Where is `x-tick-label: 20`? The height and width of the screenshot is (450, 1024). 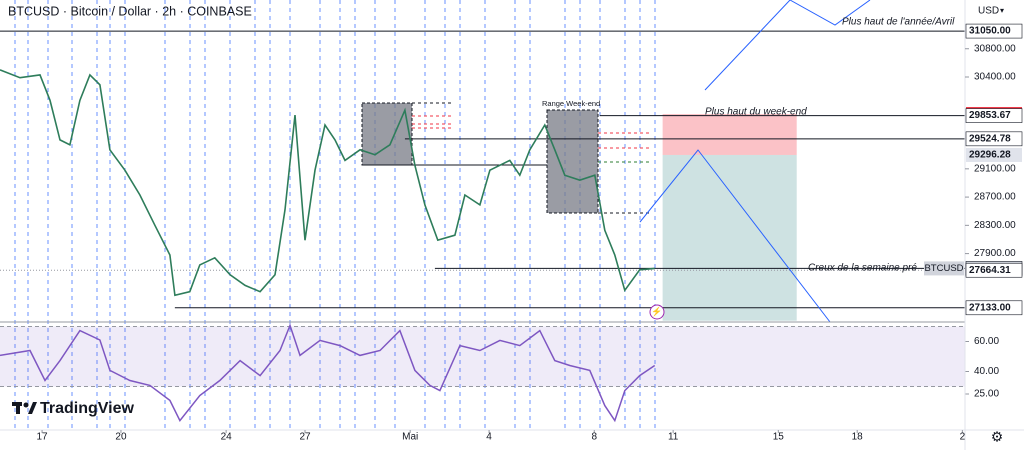 x-tick-label: 20 is located at coordinates (121, 437).